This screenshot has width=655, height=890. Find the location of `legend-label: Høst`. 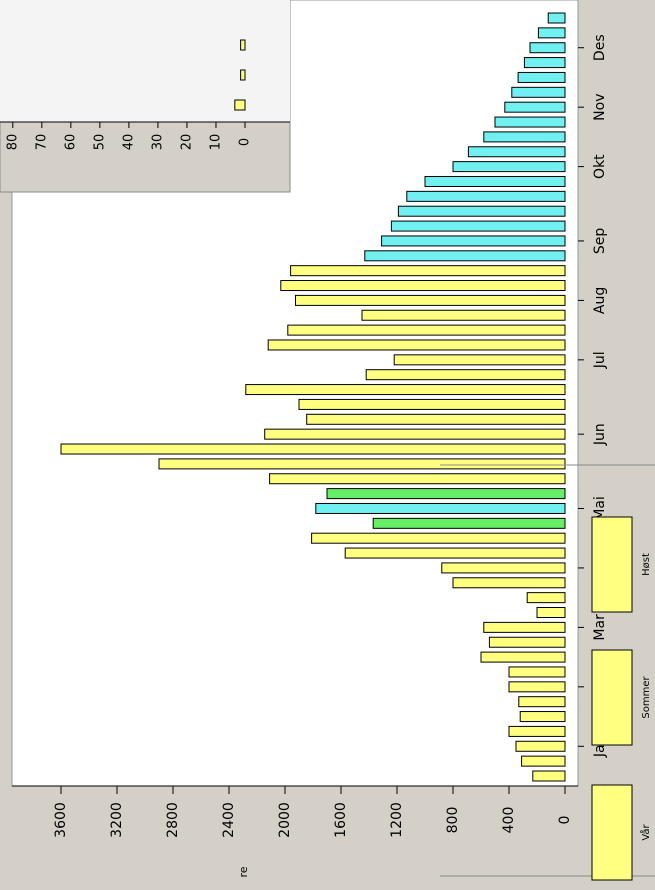

legend-label: Høst is located at coordinates (646, 564).